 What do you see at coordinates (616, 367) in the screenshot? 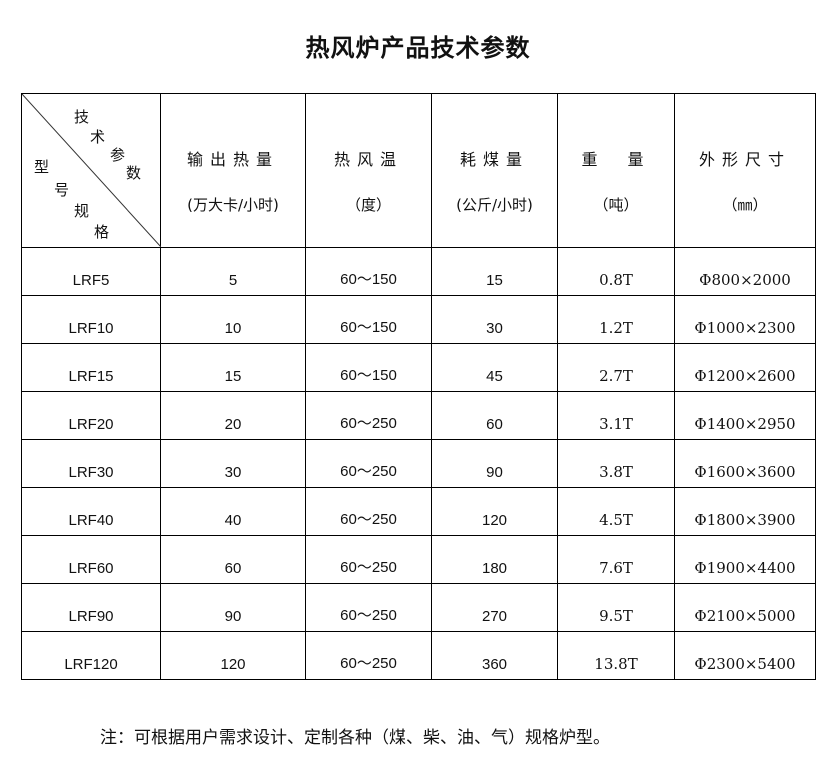
I see `cell-weight: 2.7T` at bounding box center [616, 367].